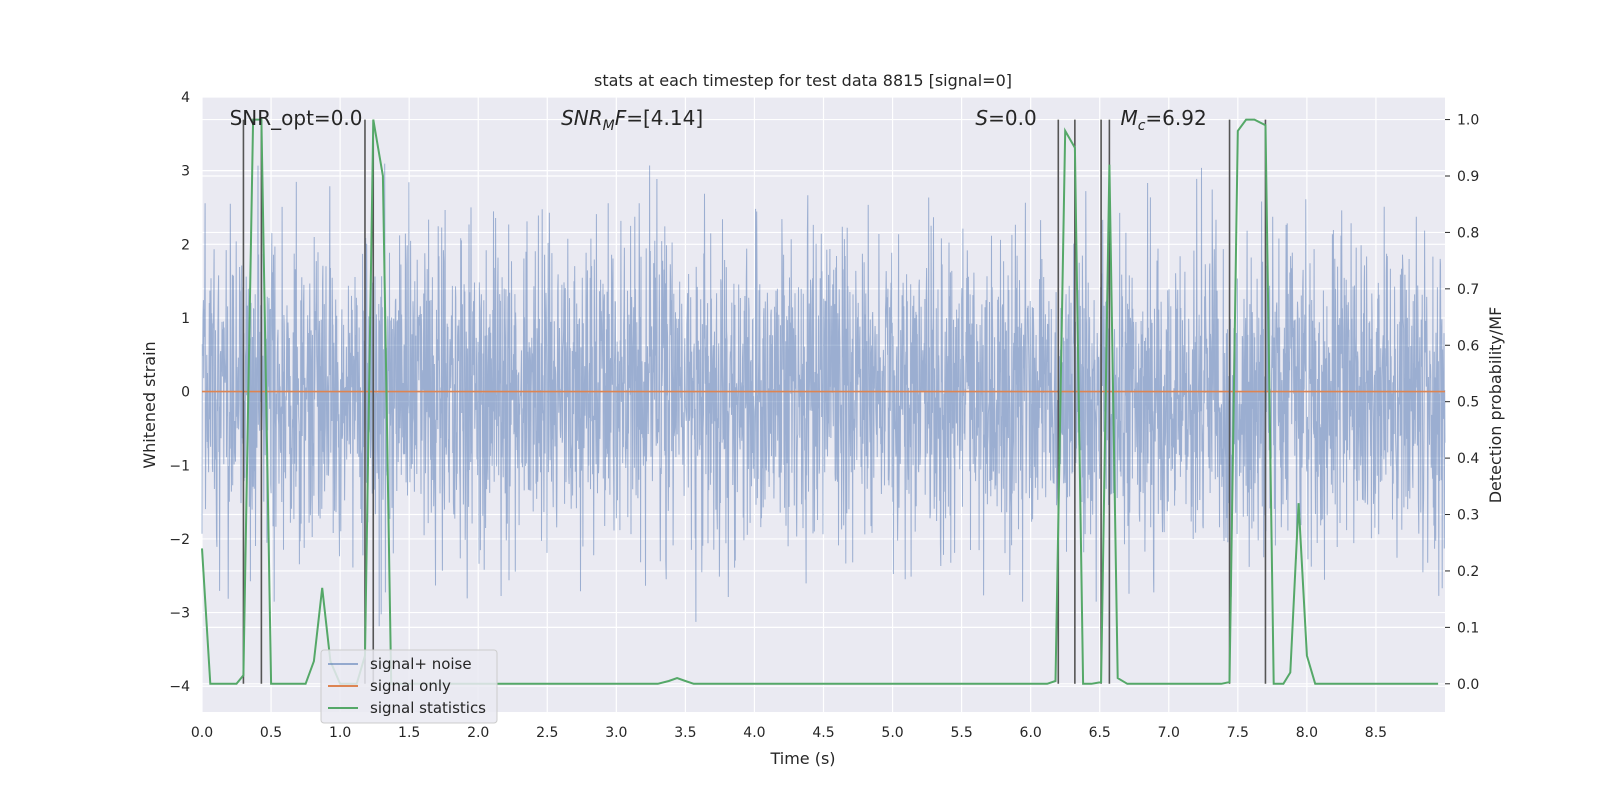 The height and width of the screenshot is (800, 1600). Describe the element at coordinates (179, 392) in the screenshot. I see `y-axis-ticks: 4 3 2 1 0 −1 −2 −3 −4` at that location.